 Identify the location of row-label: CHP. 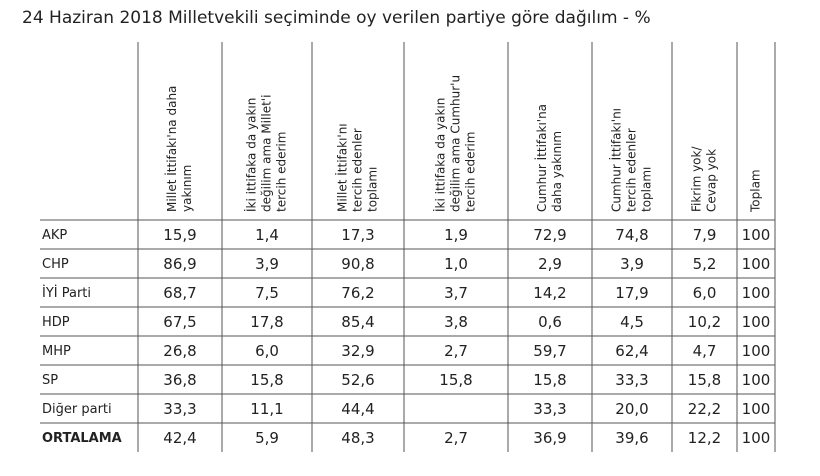
(55, 264).